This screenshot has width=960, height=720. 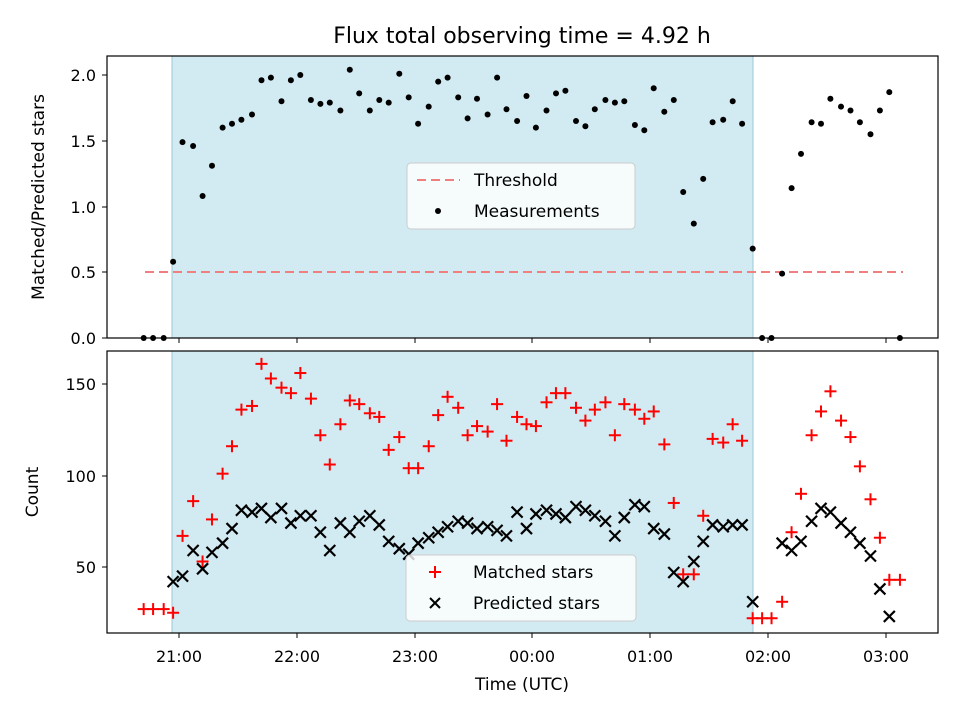 I want to click on legend-matched-swatch, so click(x=435, y=572).